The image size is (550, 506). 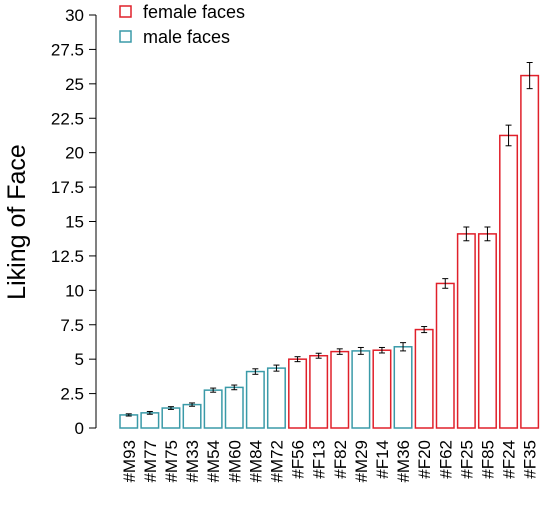 What do you see at coordinates (74, 15) in the screenshot?
I see `y-tick-label: 30` at bounding box center [74, 15].